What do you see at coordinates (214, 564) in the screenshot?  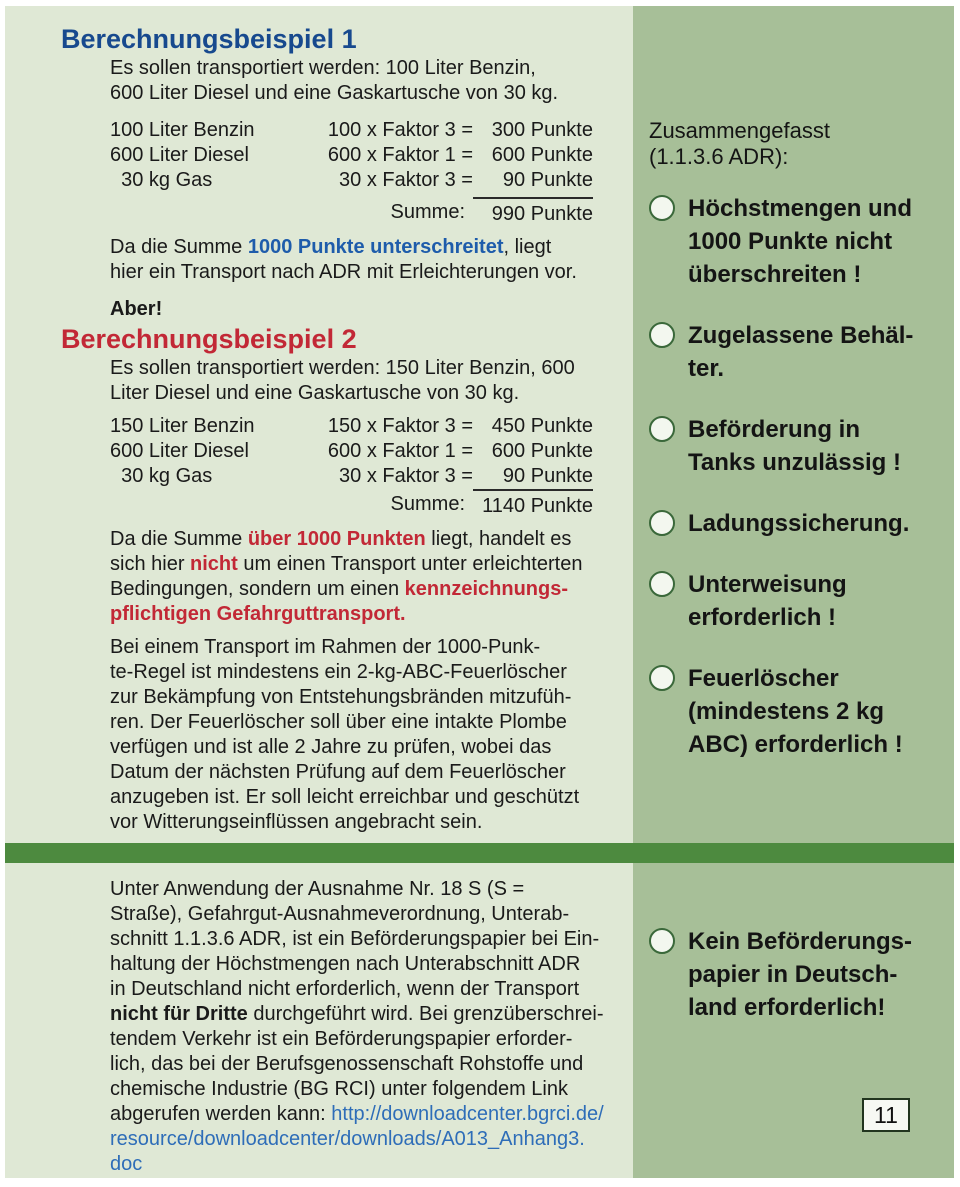 I see `text-segment: nicht` at bounding box center [214, 564].